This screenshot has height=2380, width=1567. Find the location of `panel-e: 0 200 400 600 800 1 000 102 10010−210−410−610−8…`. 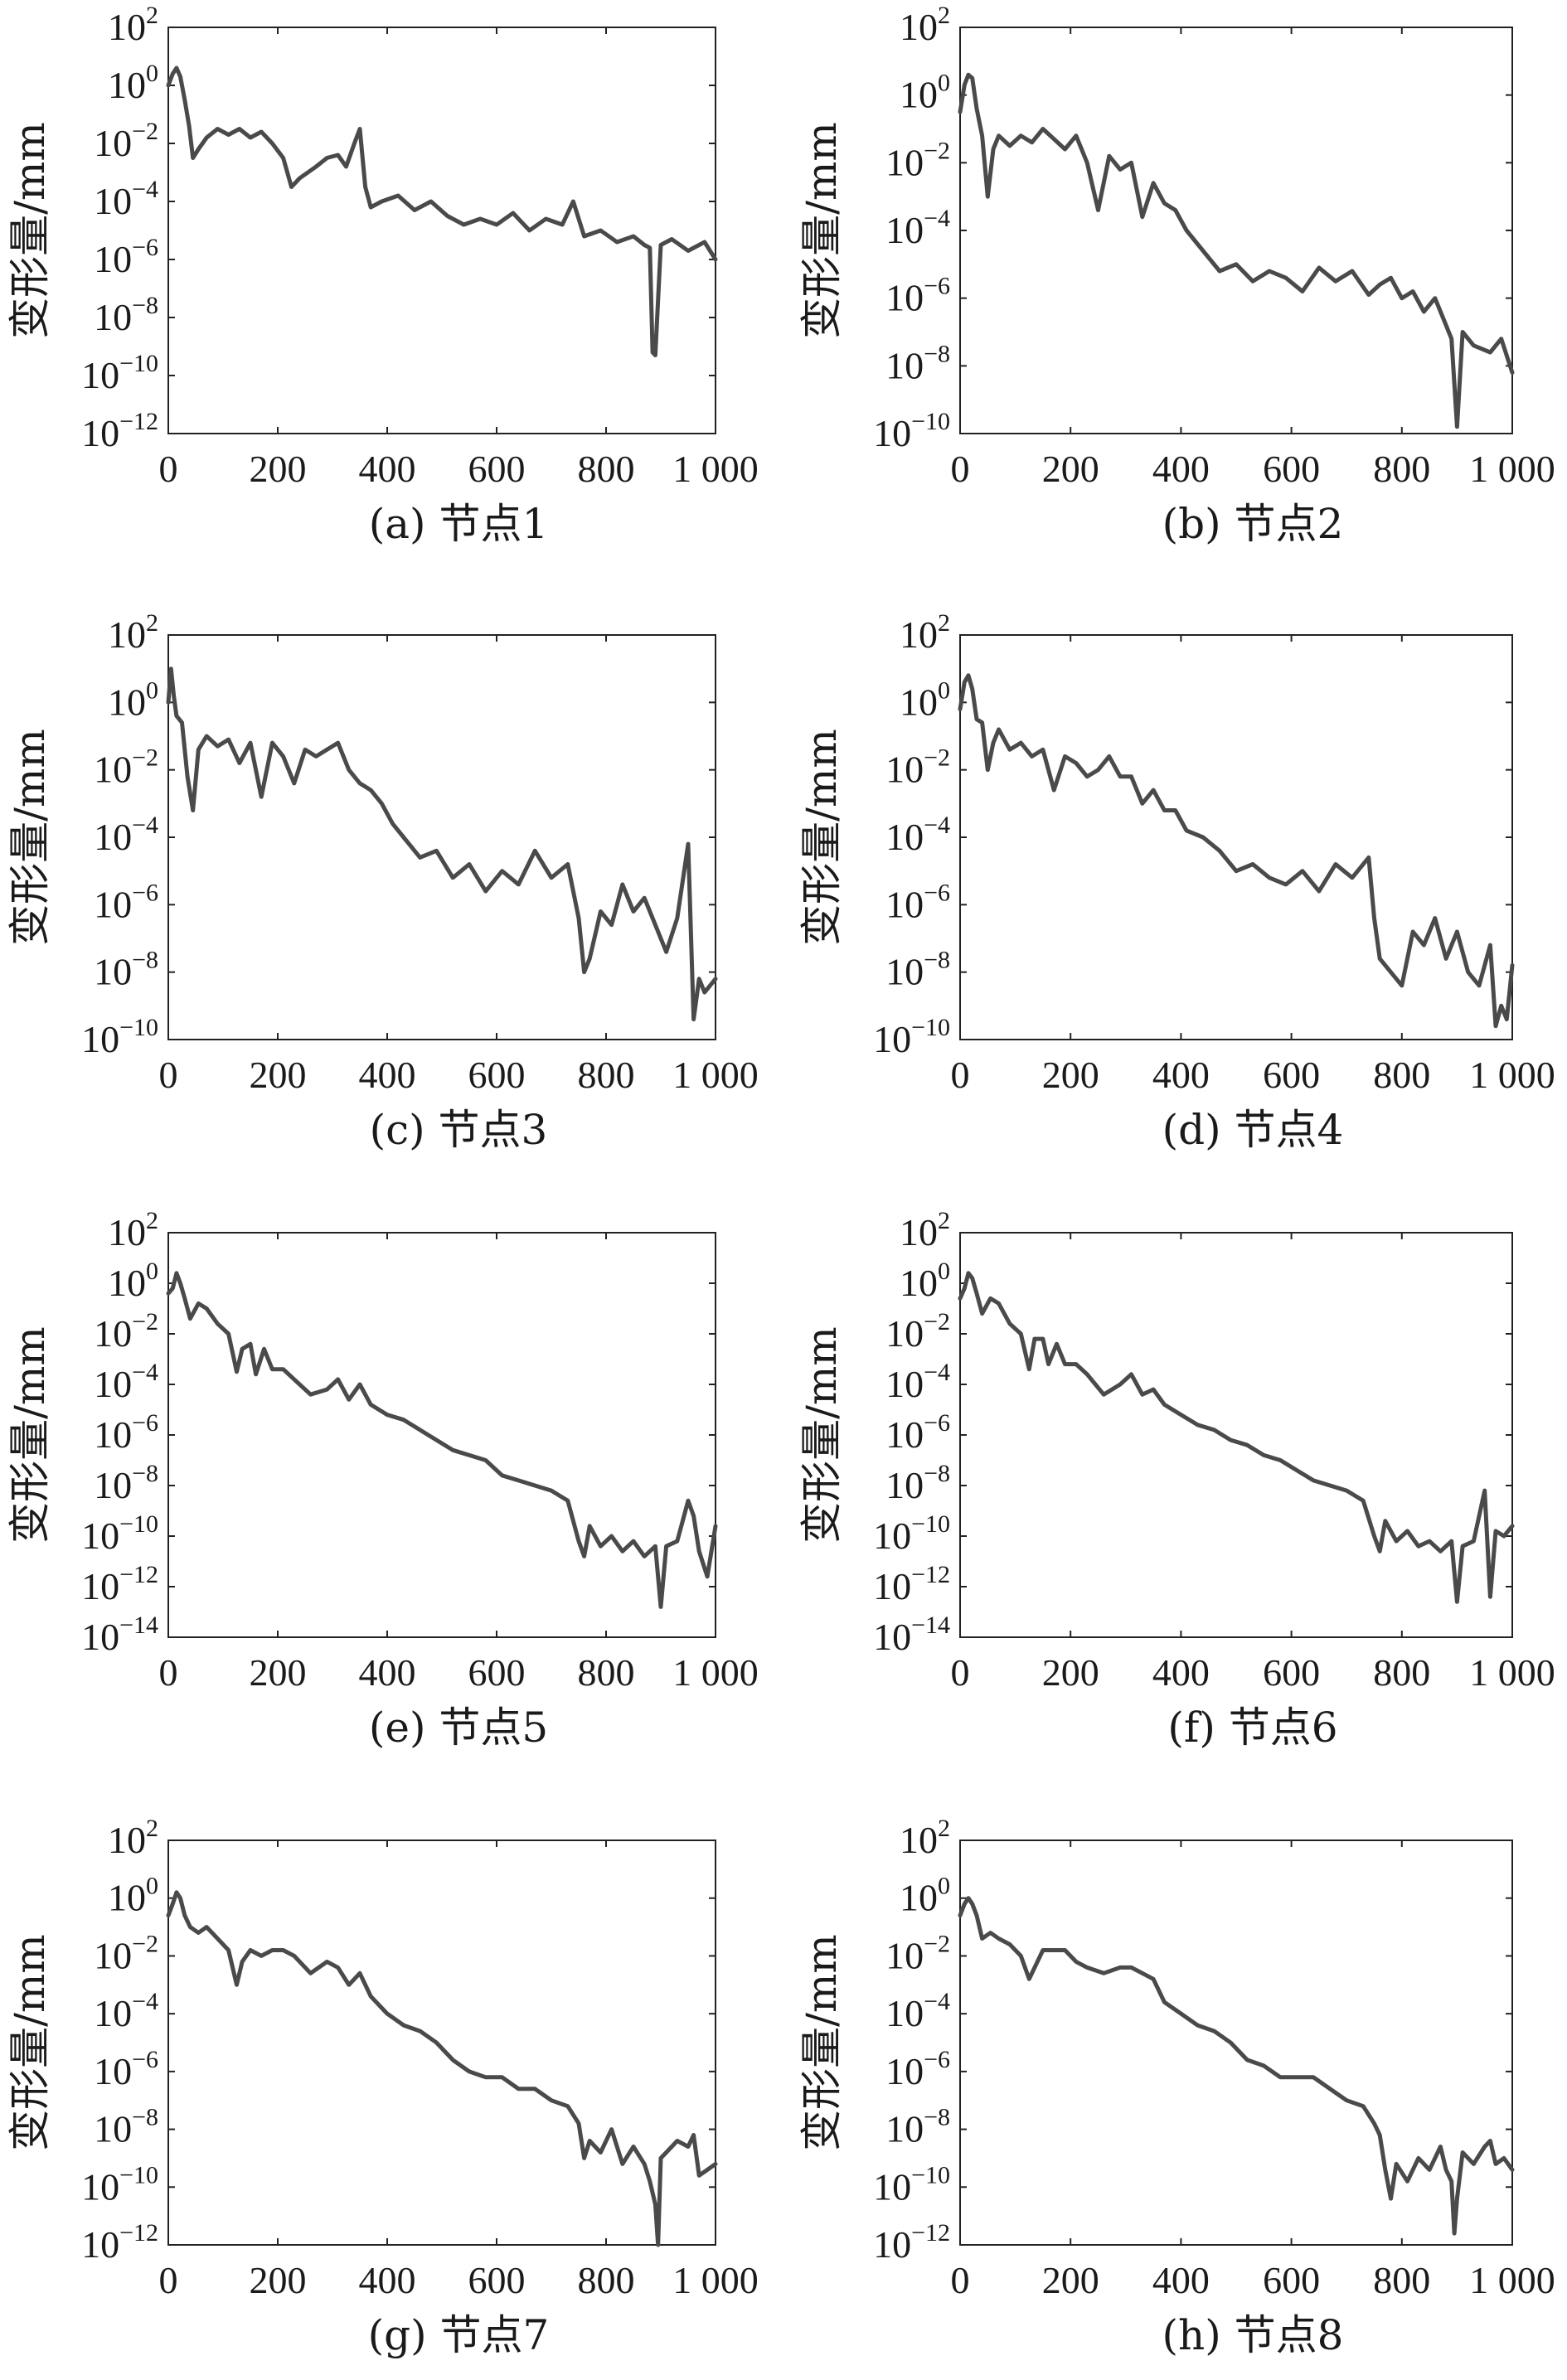

panel-e: 0 200 400 600 800 1 000 102 10010−210−410−610−8… is located at coordinates (382, 1479).